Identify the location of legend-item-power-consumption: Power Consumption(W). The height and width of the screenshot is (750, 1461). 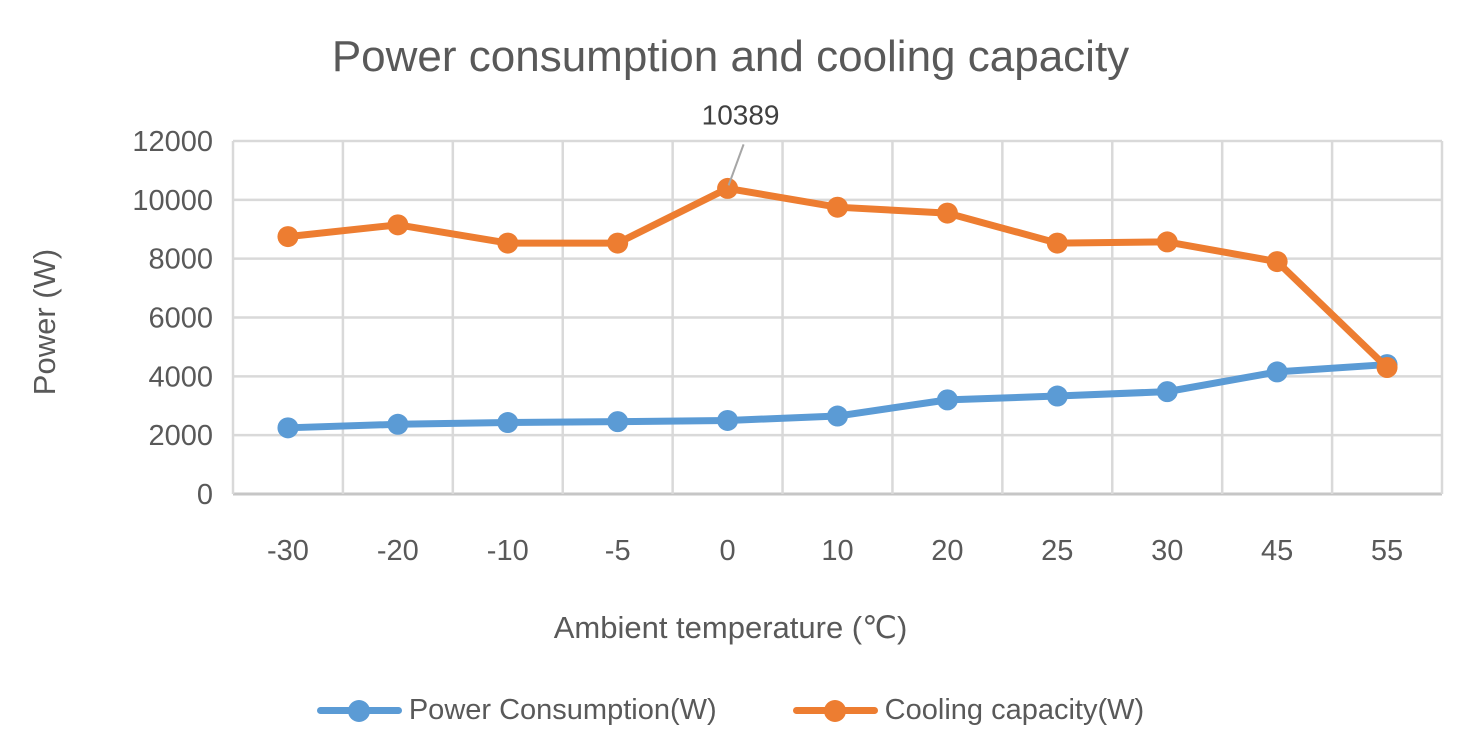
(516, 710).